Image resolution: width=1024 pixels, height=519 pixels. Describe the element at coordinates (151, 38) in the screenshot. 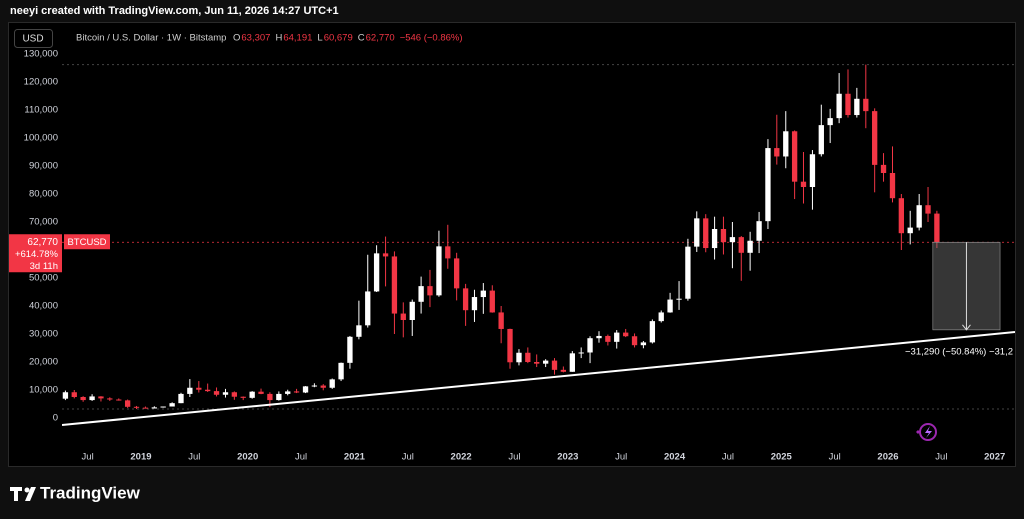

I see `symbol: Bitcoin / U.S. Dollar · 1W · Bitstamp` at that location.